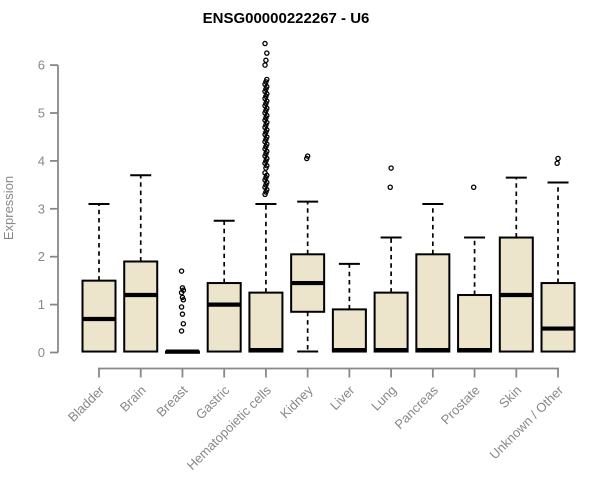 The height and width of the screenshot is (500, 600). I want to click on box-skin, so click(516, 264).